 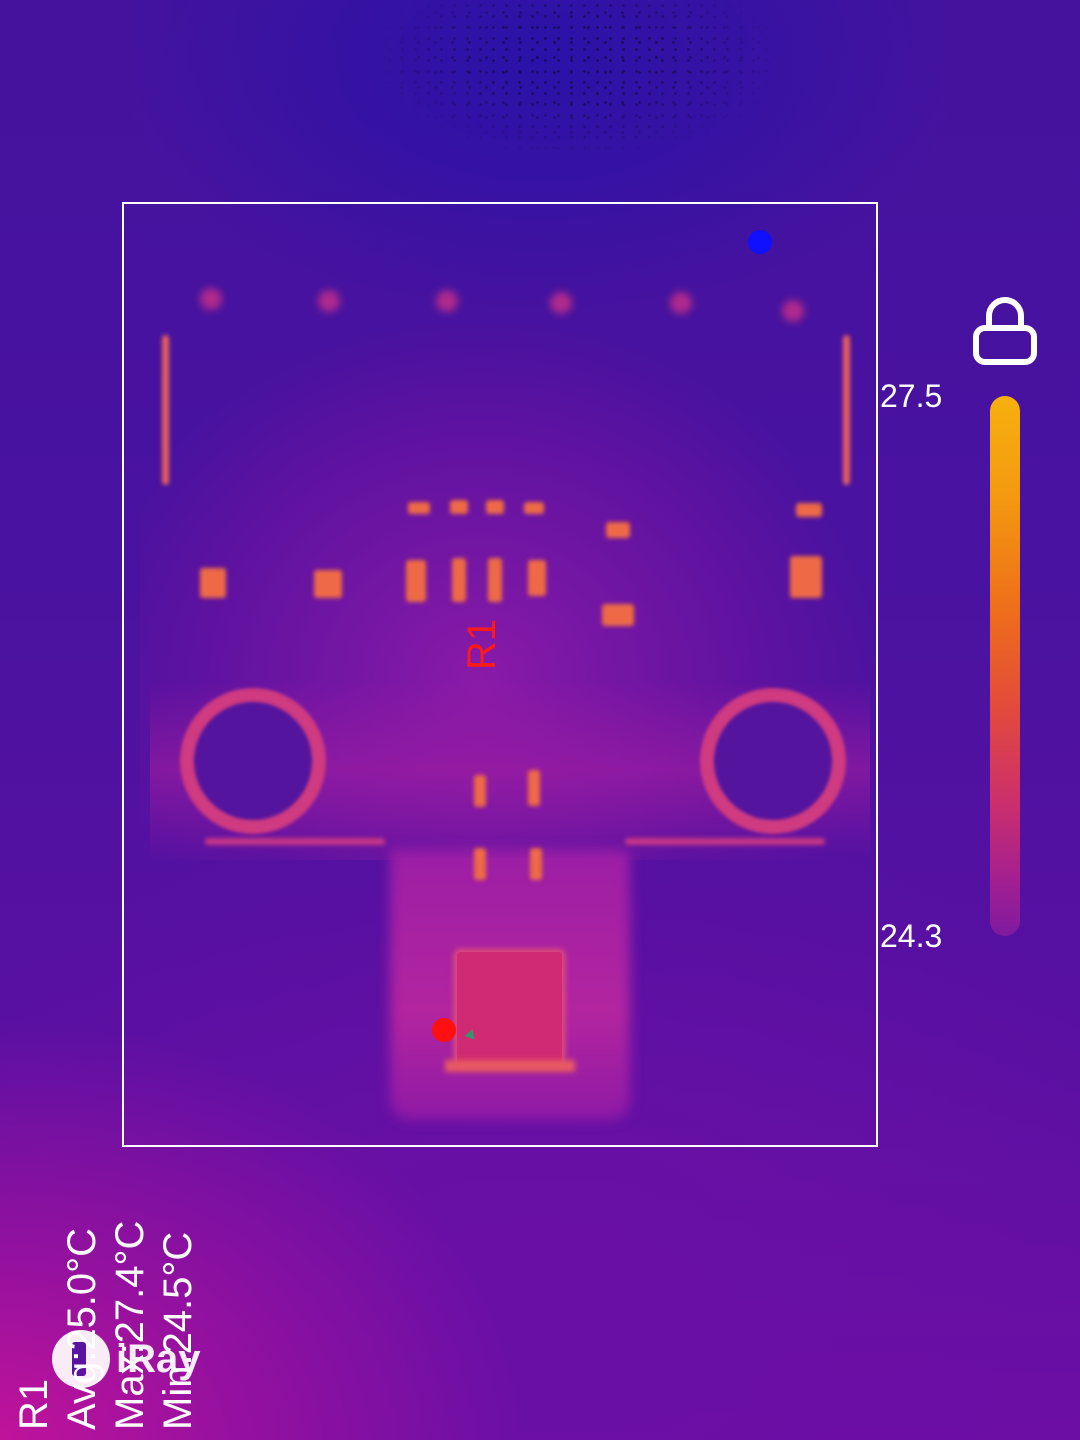 What do you see at coordinates (760, 242) in the screenshot?
I see `min-temperature-marker` at bounding box center [760, 242].